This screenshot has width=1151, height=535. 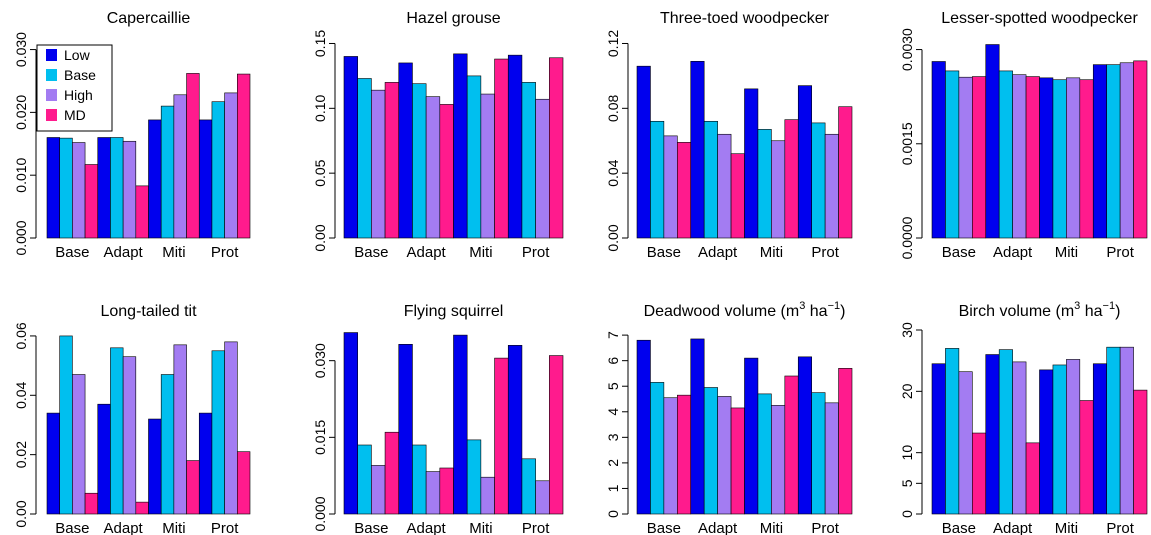 What do you see at coordinates (1109, 306) in the screenshot?
I see `unit-superscript: −1` at bounding box center [1109, 306].